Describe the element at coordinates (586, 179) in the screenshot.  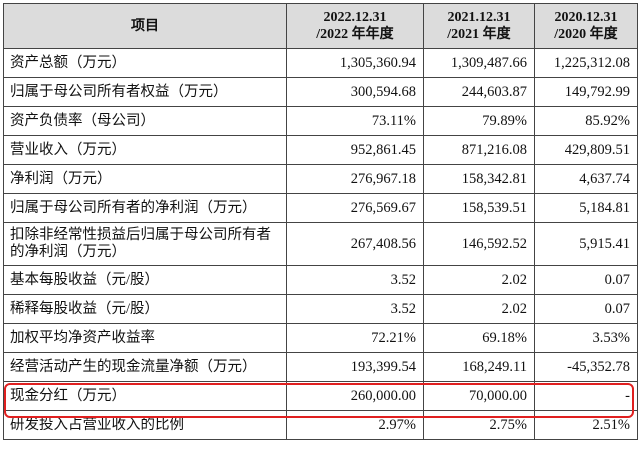
I see `value-2020: 4,637.74` at that location.